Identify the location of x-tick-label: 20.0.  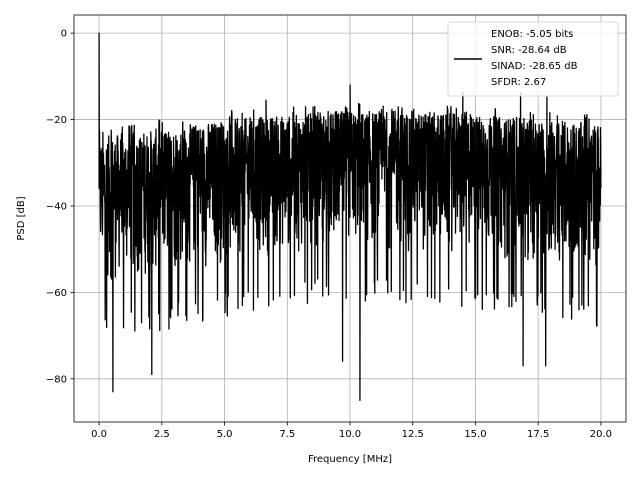
(601, 434).